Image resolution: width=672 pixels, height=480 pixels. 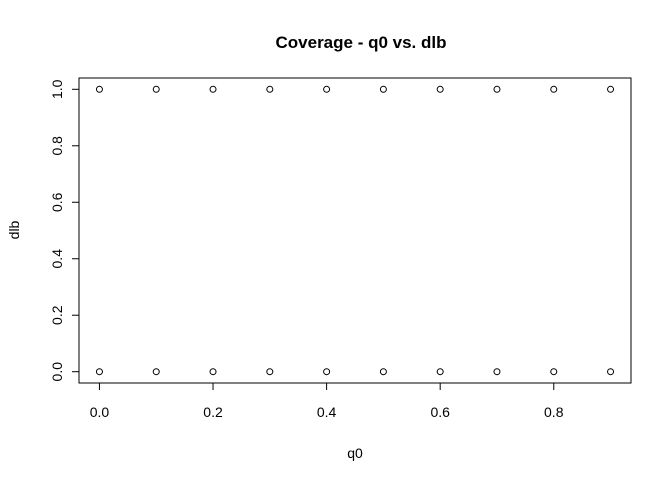 I want to click on y-tick-label: 0.6, so click(x=57, y=202).